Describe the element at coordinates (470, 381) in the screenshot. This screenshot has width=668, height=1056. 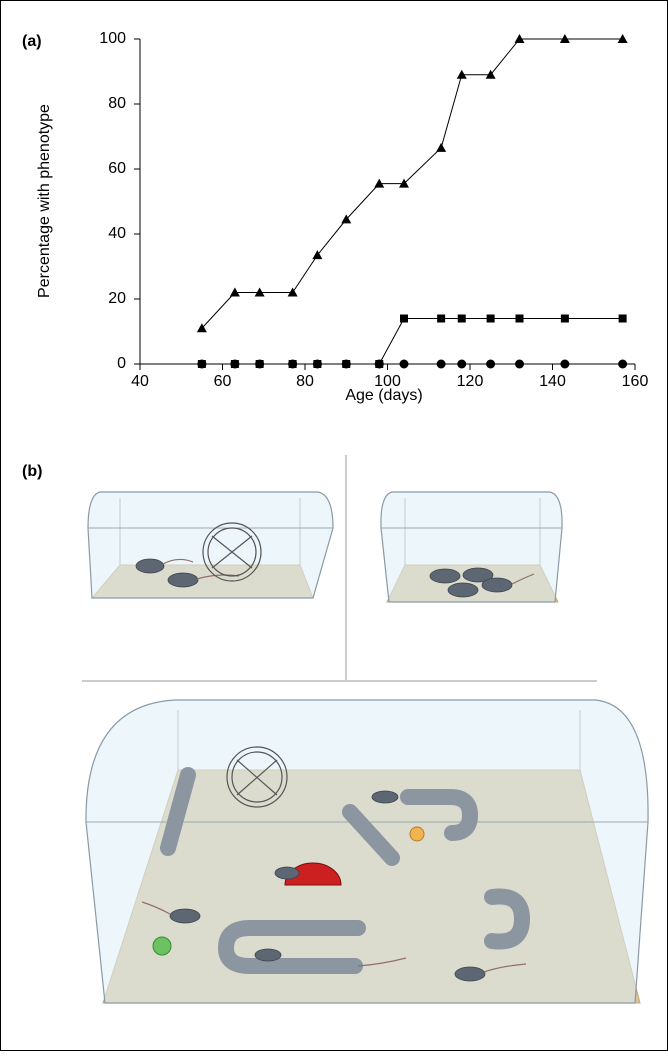
I see `x-tick-label: 120` at that location.